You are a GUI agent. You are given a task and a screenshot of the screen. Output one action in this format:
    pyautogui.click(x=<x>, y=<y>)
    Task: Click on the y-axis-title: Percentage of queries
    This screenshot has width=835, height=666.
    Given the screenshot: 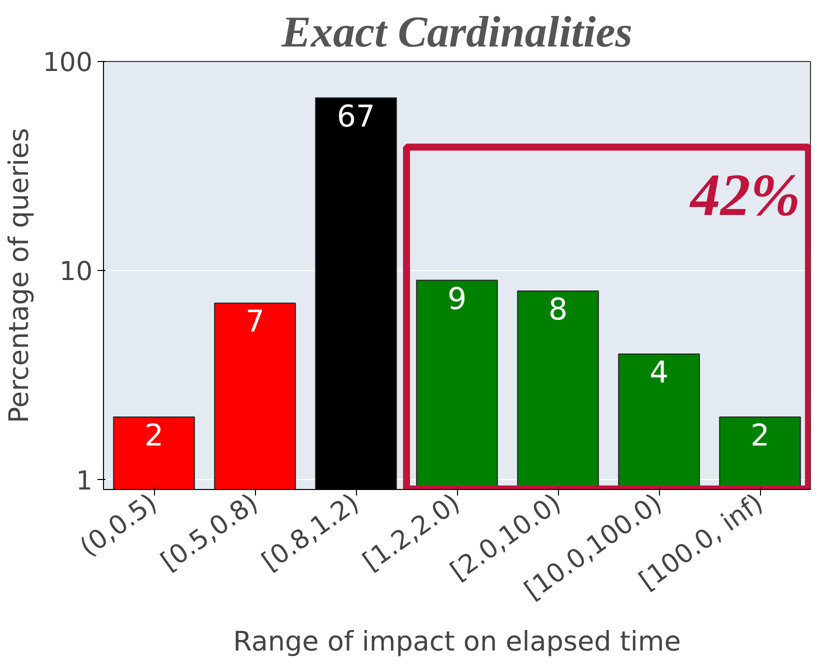 What is the action you would take?
    pyautogui.click(x=19, y=276)
    